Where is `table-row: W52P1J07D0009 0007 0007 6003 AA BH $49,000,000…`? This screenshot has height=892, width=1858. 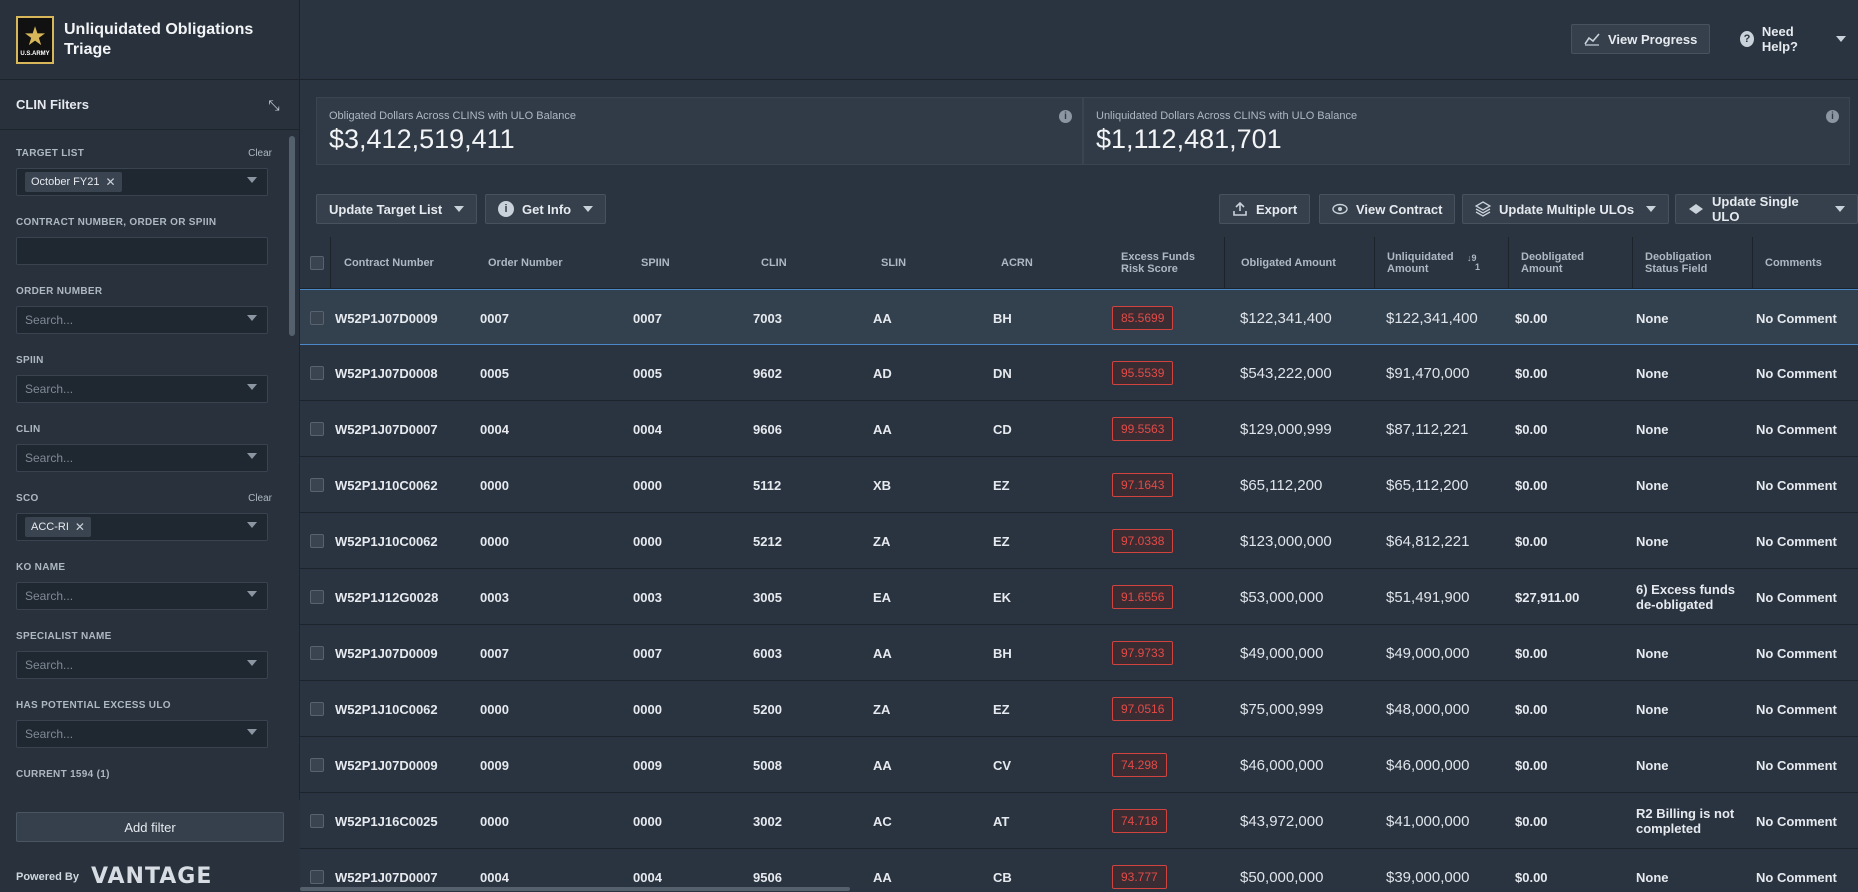
table-row: W52P1J07D0009 0007 0007 6003 AA BH $49,000,000… is located at coordinates (1079, 653).